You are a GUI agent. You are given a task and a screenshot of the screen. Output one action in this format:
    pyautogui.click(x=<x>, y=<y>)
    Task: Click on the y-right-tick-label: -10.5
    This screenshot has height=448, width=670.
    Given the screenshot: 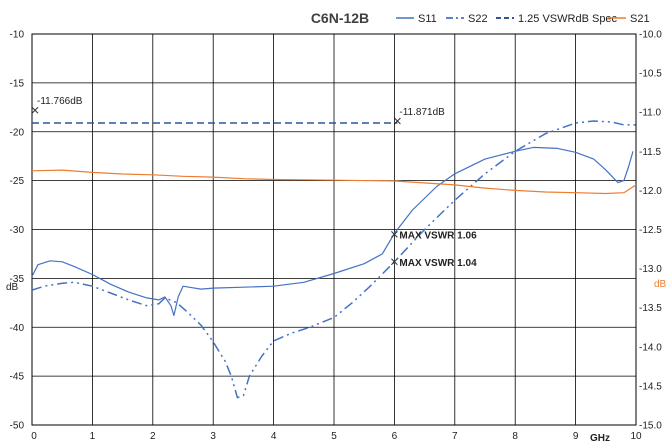 What is the action you would take?
    pyautogui.click(x=650, y=74)
    